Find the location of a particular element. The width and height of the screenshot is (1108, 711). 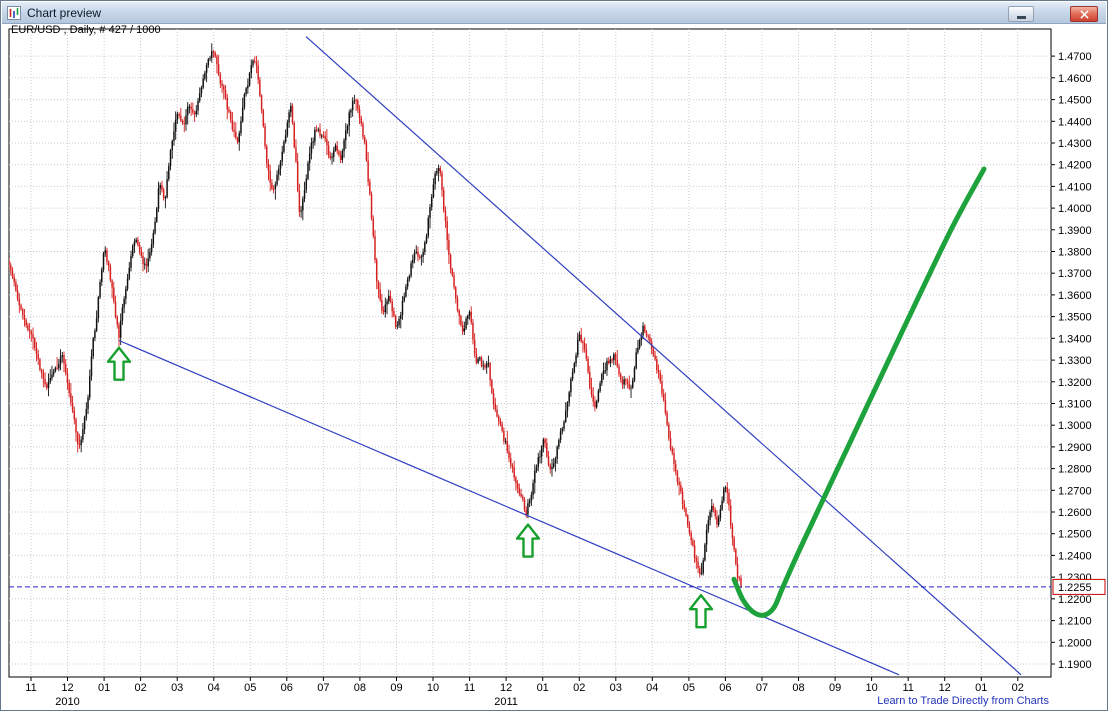

y-axis-label: 1.3800 is located at coordinates (1075, 253).